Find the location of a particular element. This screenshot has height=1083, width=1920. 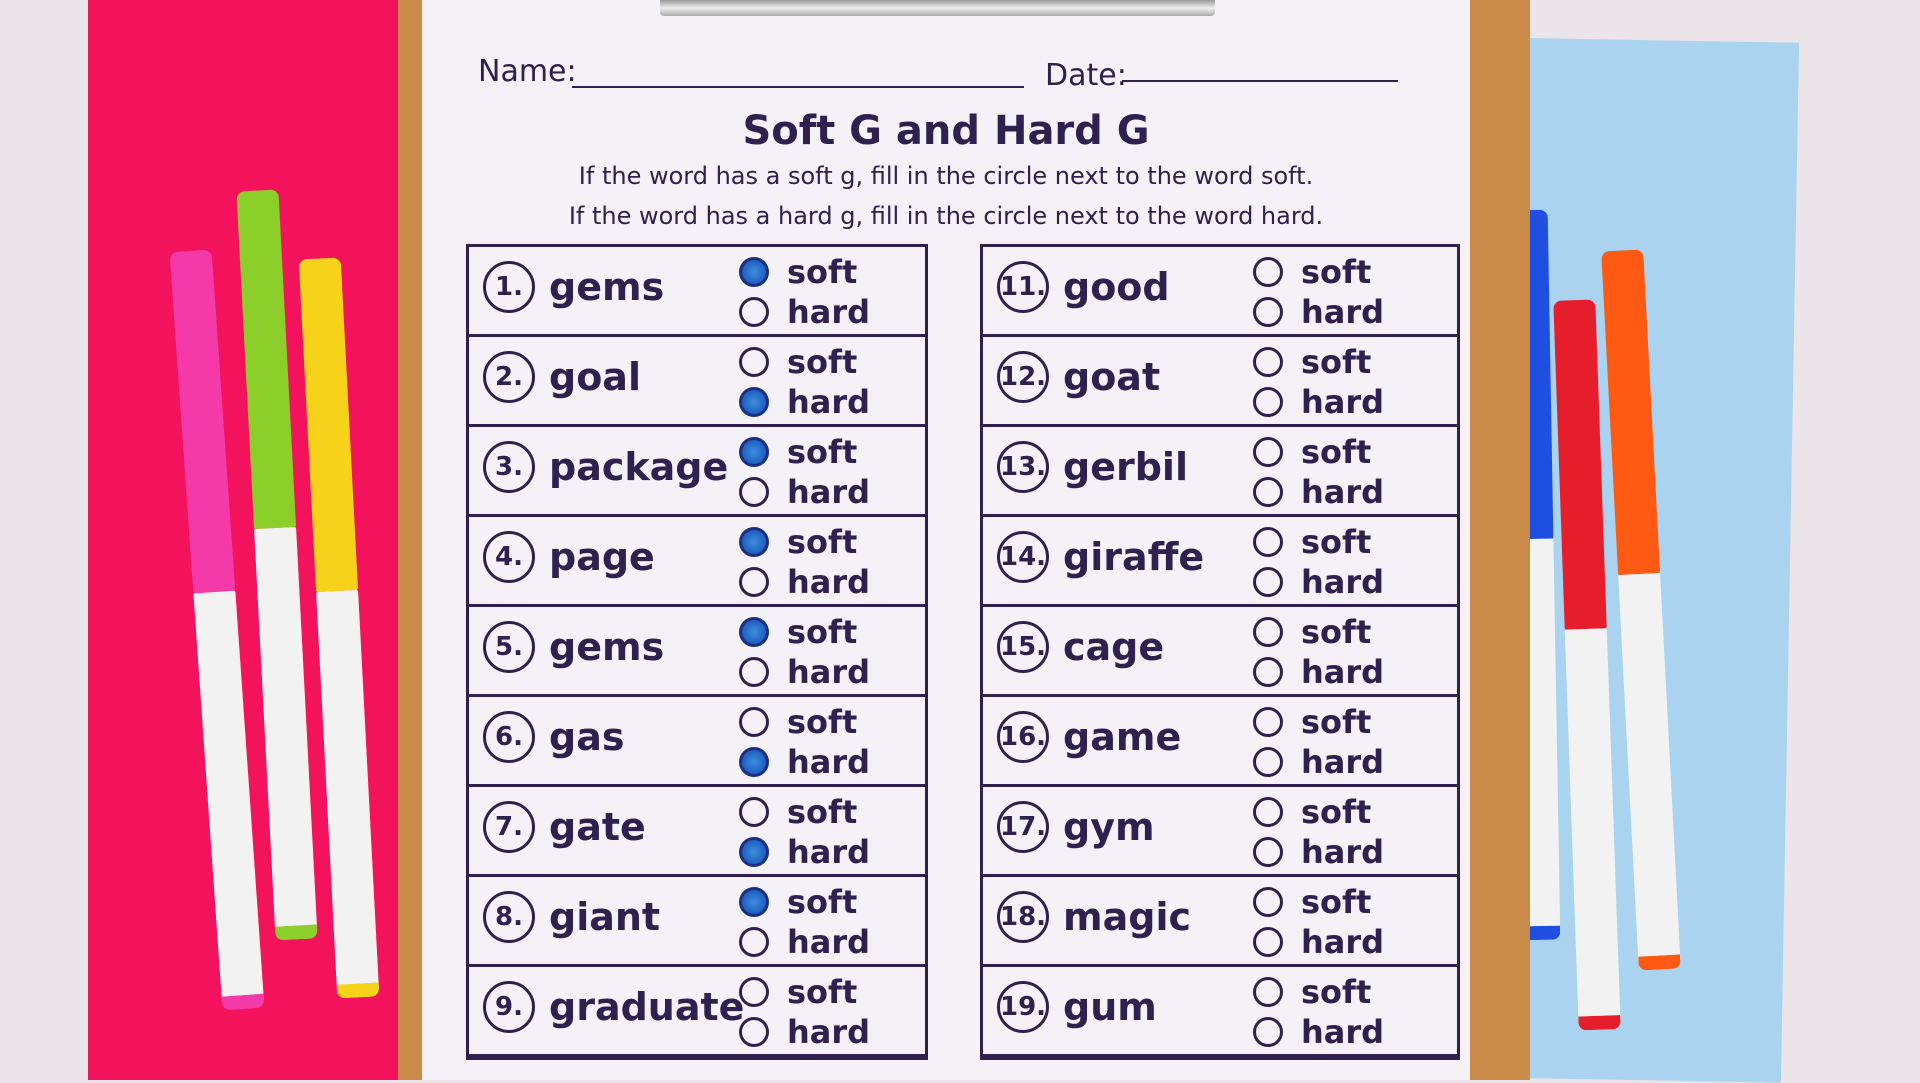

question-word: giant is located at coordinates (605, 917).